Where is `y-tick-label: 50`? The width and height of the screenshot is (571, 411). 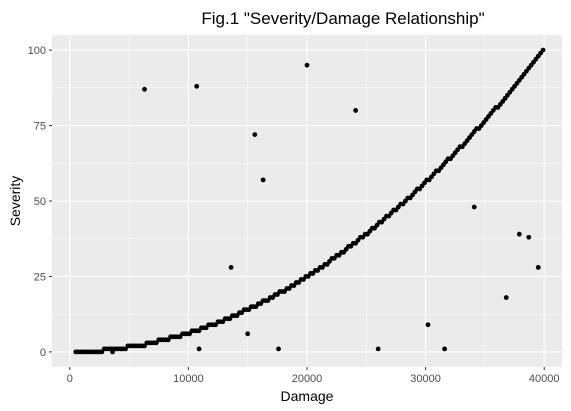 y-tick-label: 50 is located at coordinates (40, 202).